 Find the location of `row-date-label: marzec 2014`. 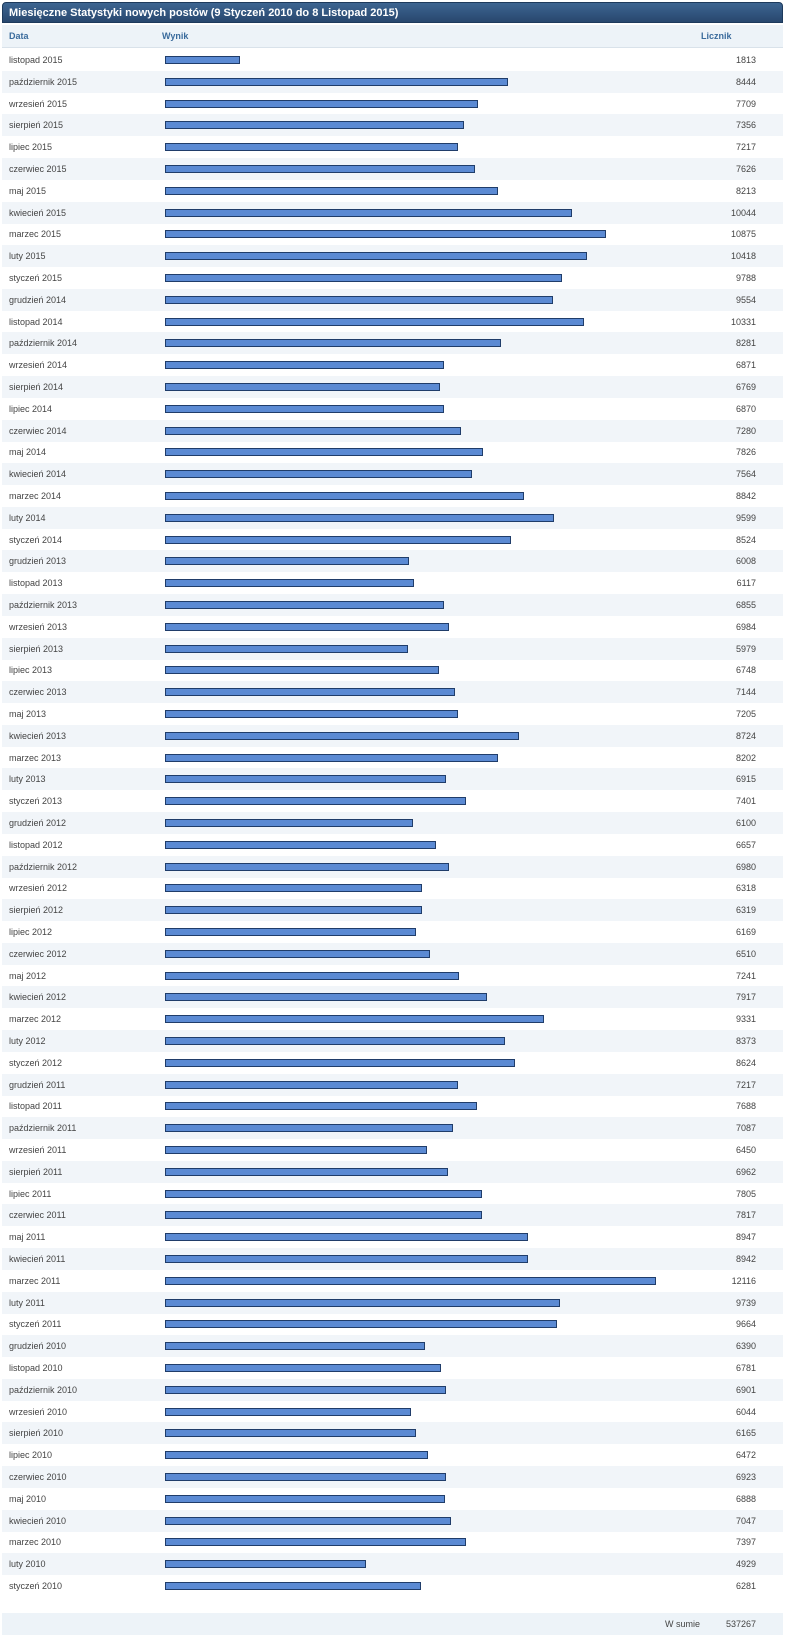

row-date-label: marzec 2014 is located at coordinates (35, 496).